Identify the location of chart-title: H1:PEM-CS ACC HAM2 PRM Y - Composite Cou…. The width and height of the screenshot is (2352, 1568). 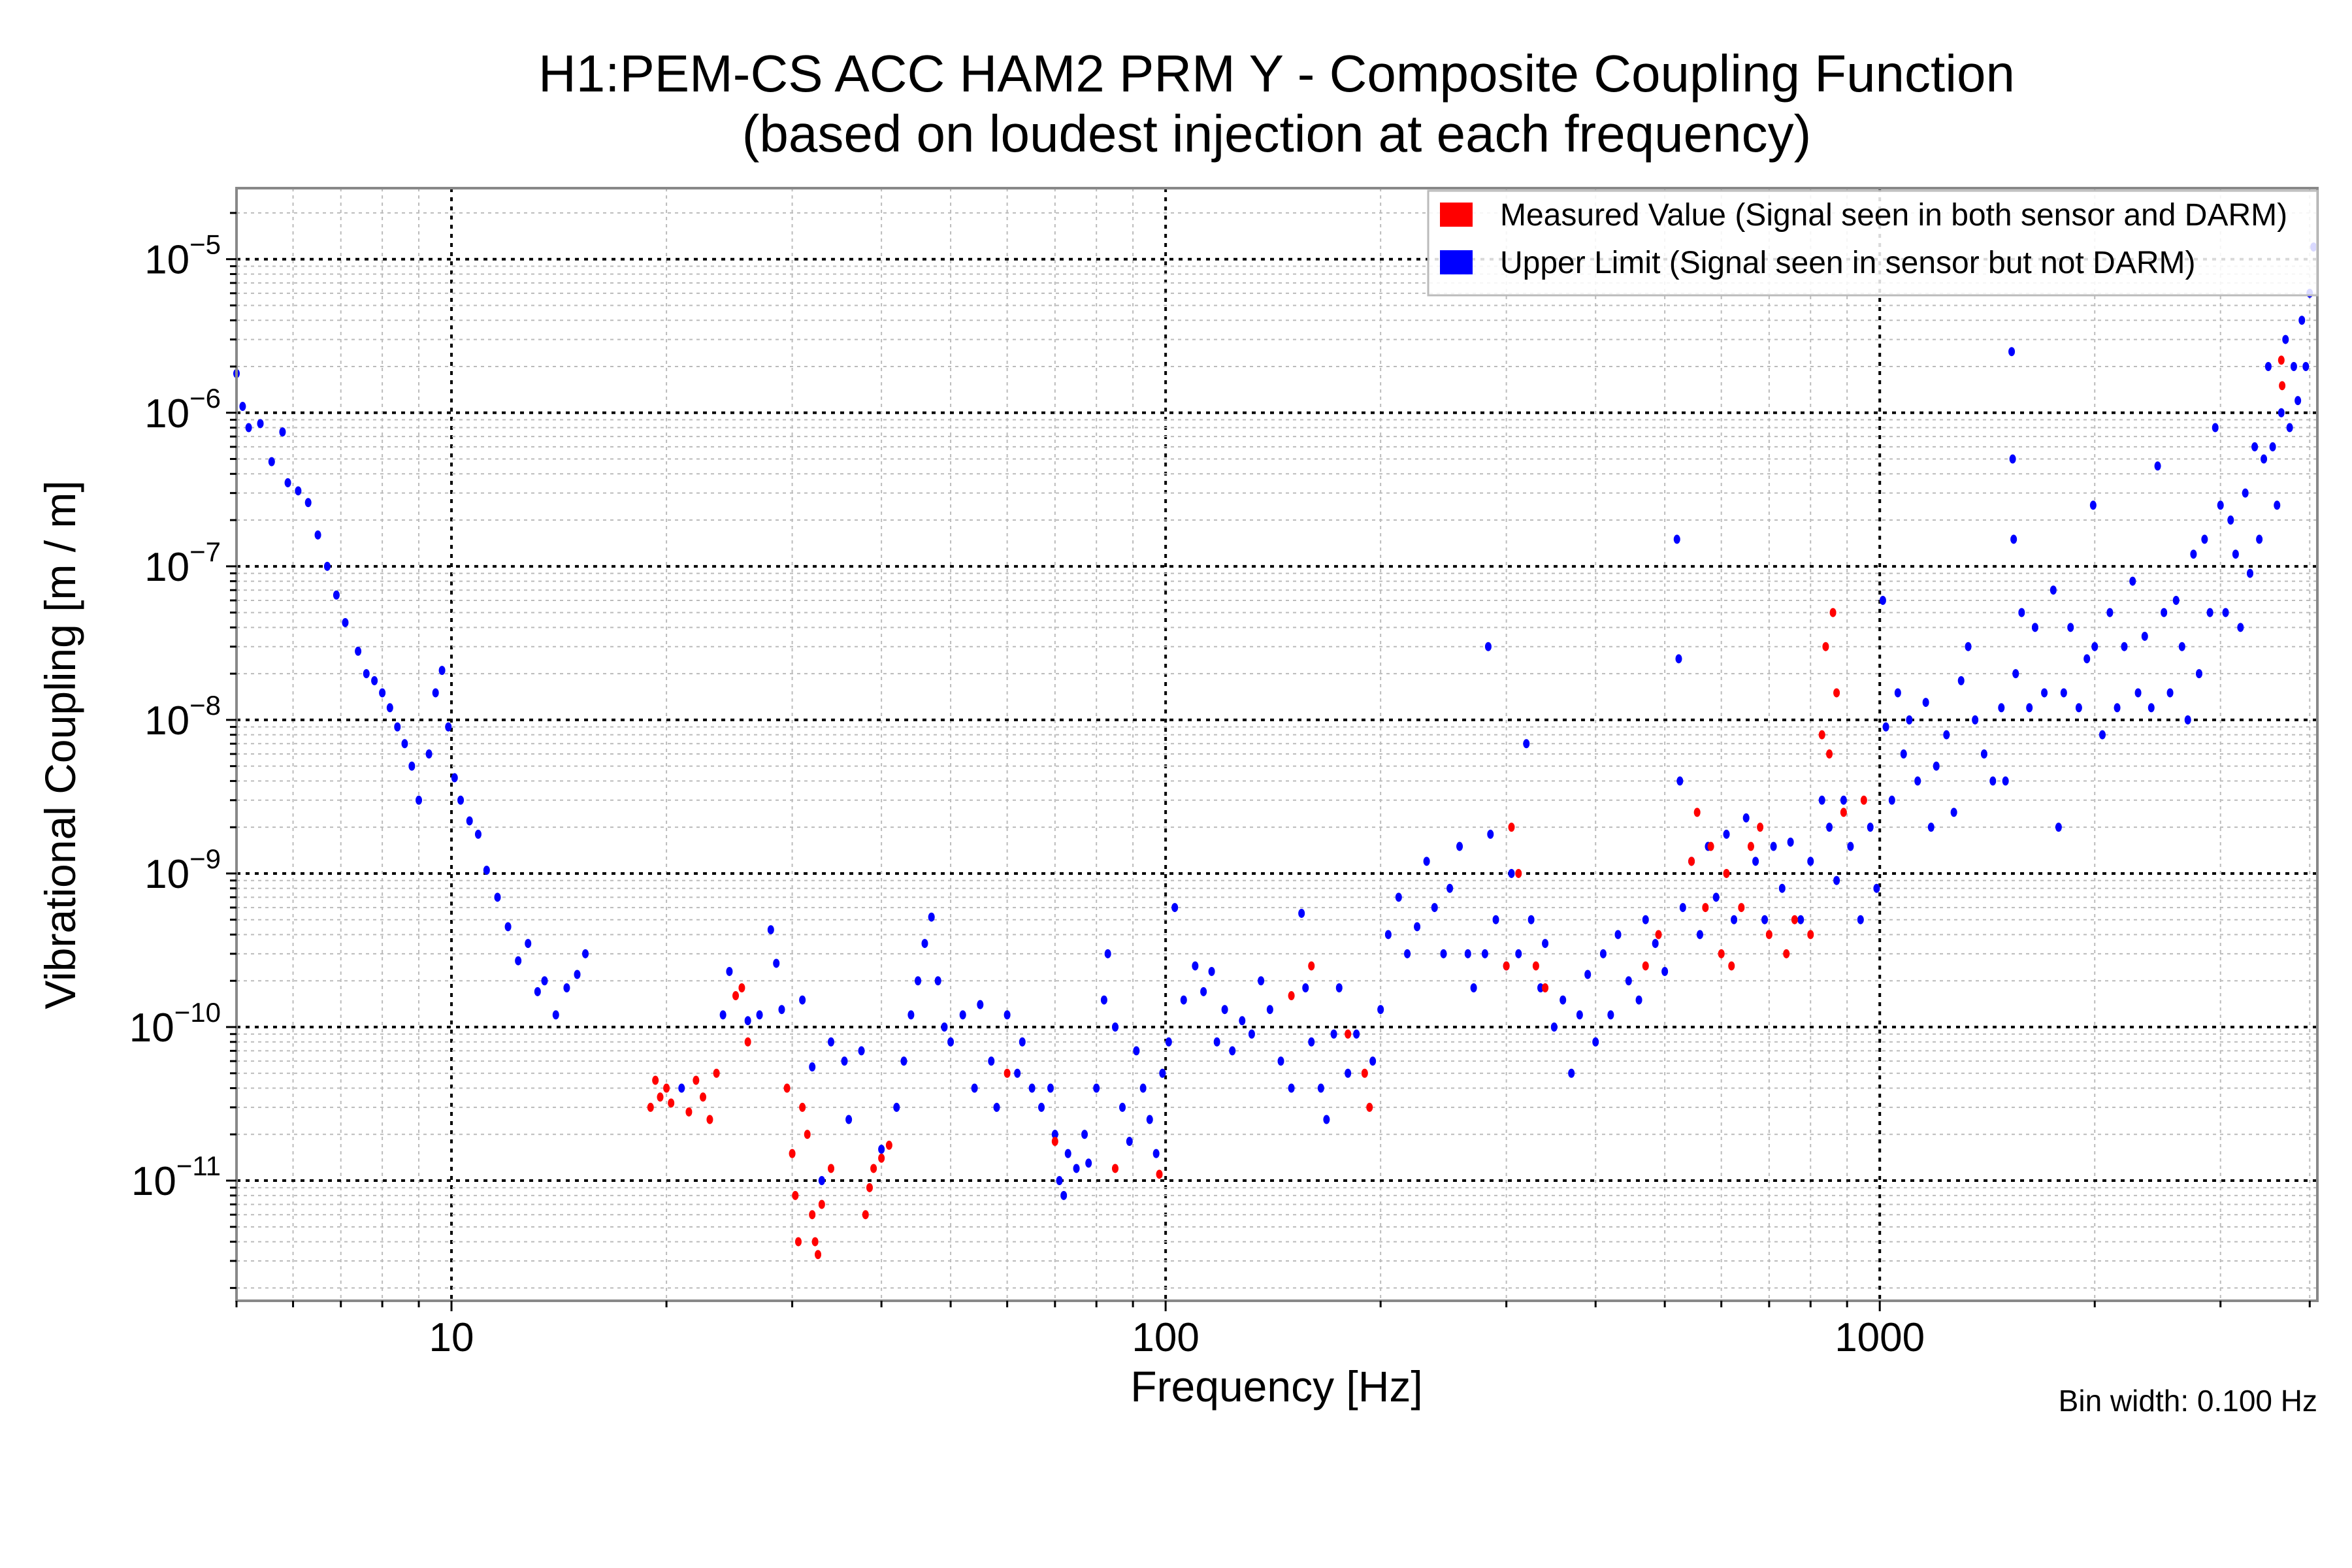
(1276, 73).